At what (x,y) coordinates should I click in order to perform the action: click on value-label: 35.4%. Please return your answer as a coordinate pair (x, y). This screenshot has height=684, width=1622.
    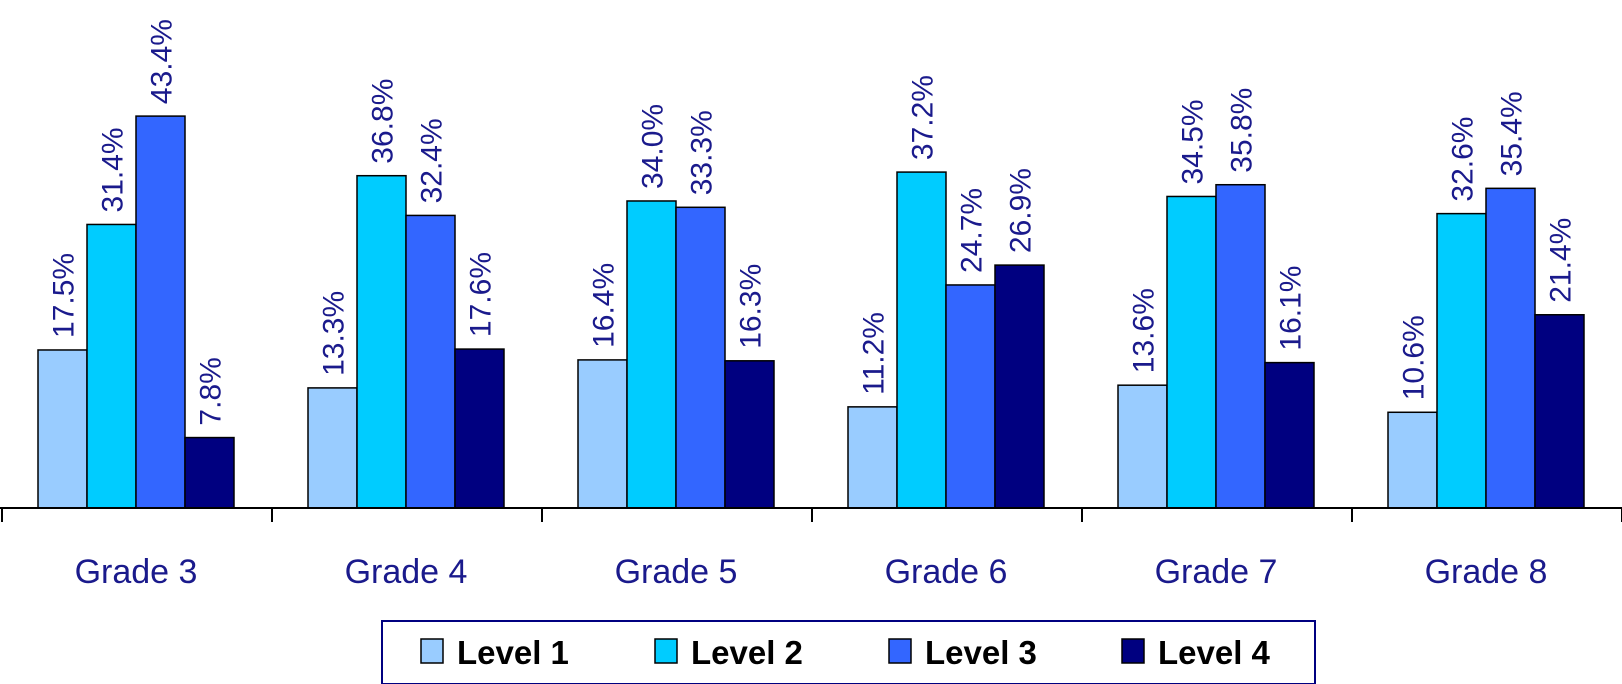
    Looking at the image, I should click on (1512, 133).